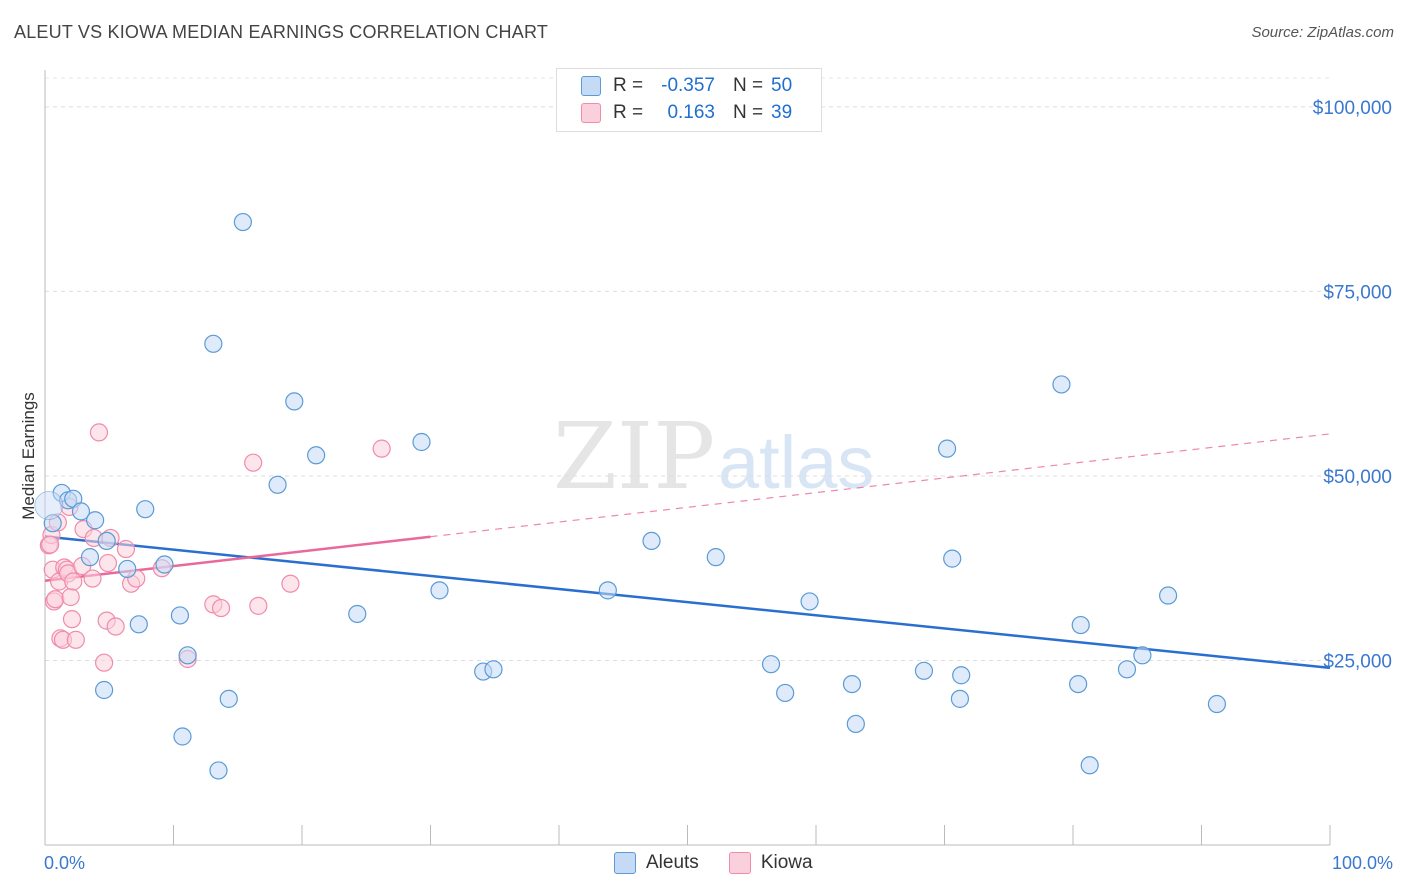 The height and width of the screenshot is (892, 1406). Describe the element at coordinates (691, 112) in the screenshot. I see `r-value: 0.163` at that location.